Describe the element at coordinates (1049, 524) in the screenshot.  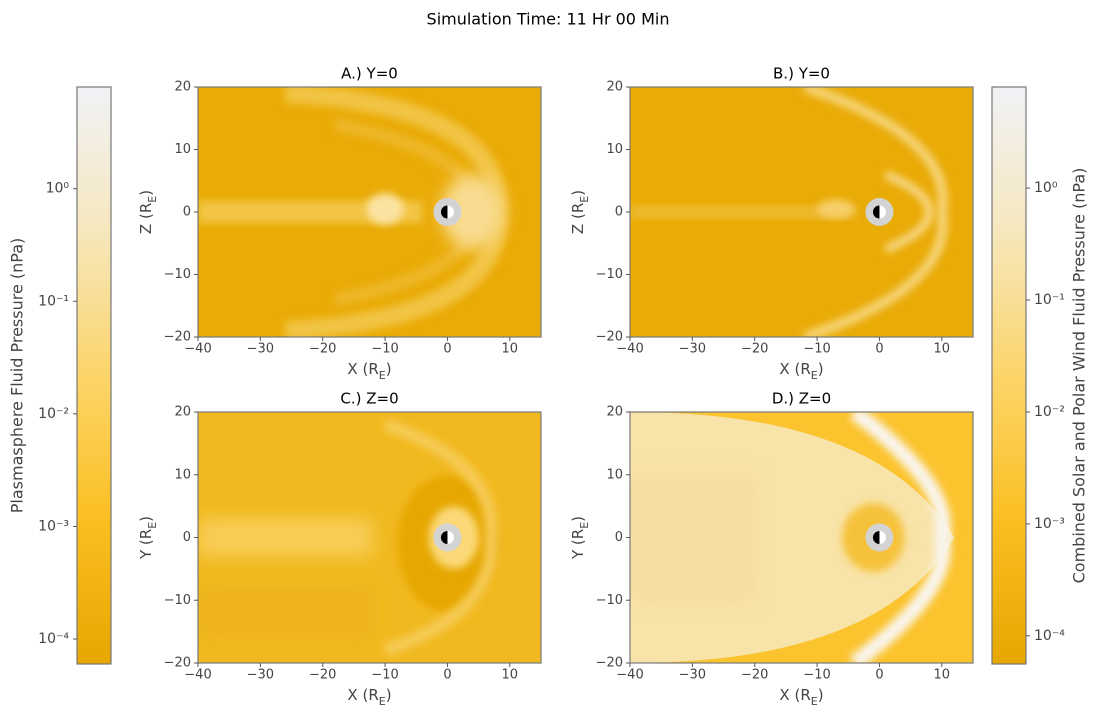
I see `colorbar-tick-label: 10⁻³` at that location.